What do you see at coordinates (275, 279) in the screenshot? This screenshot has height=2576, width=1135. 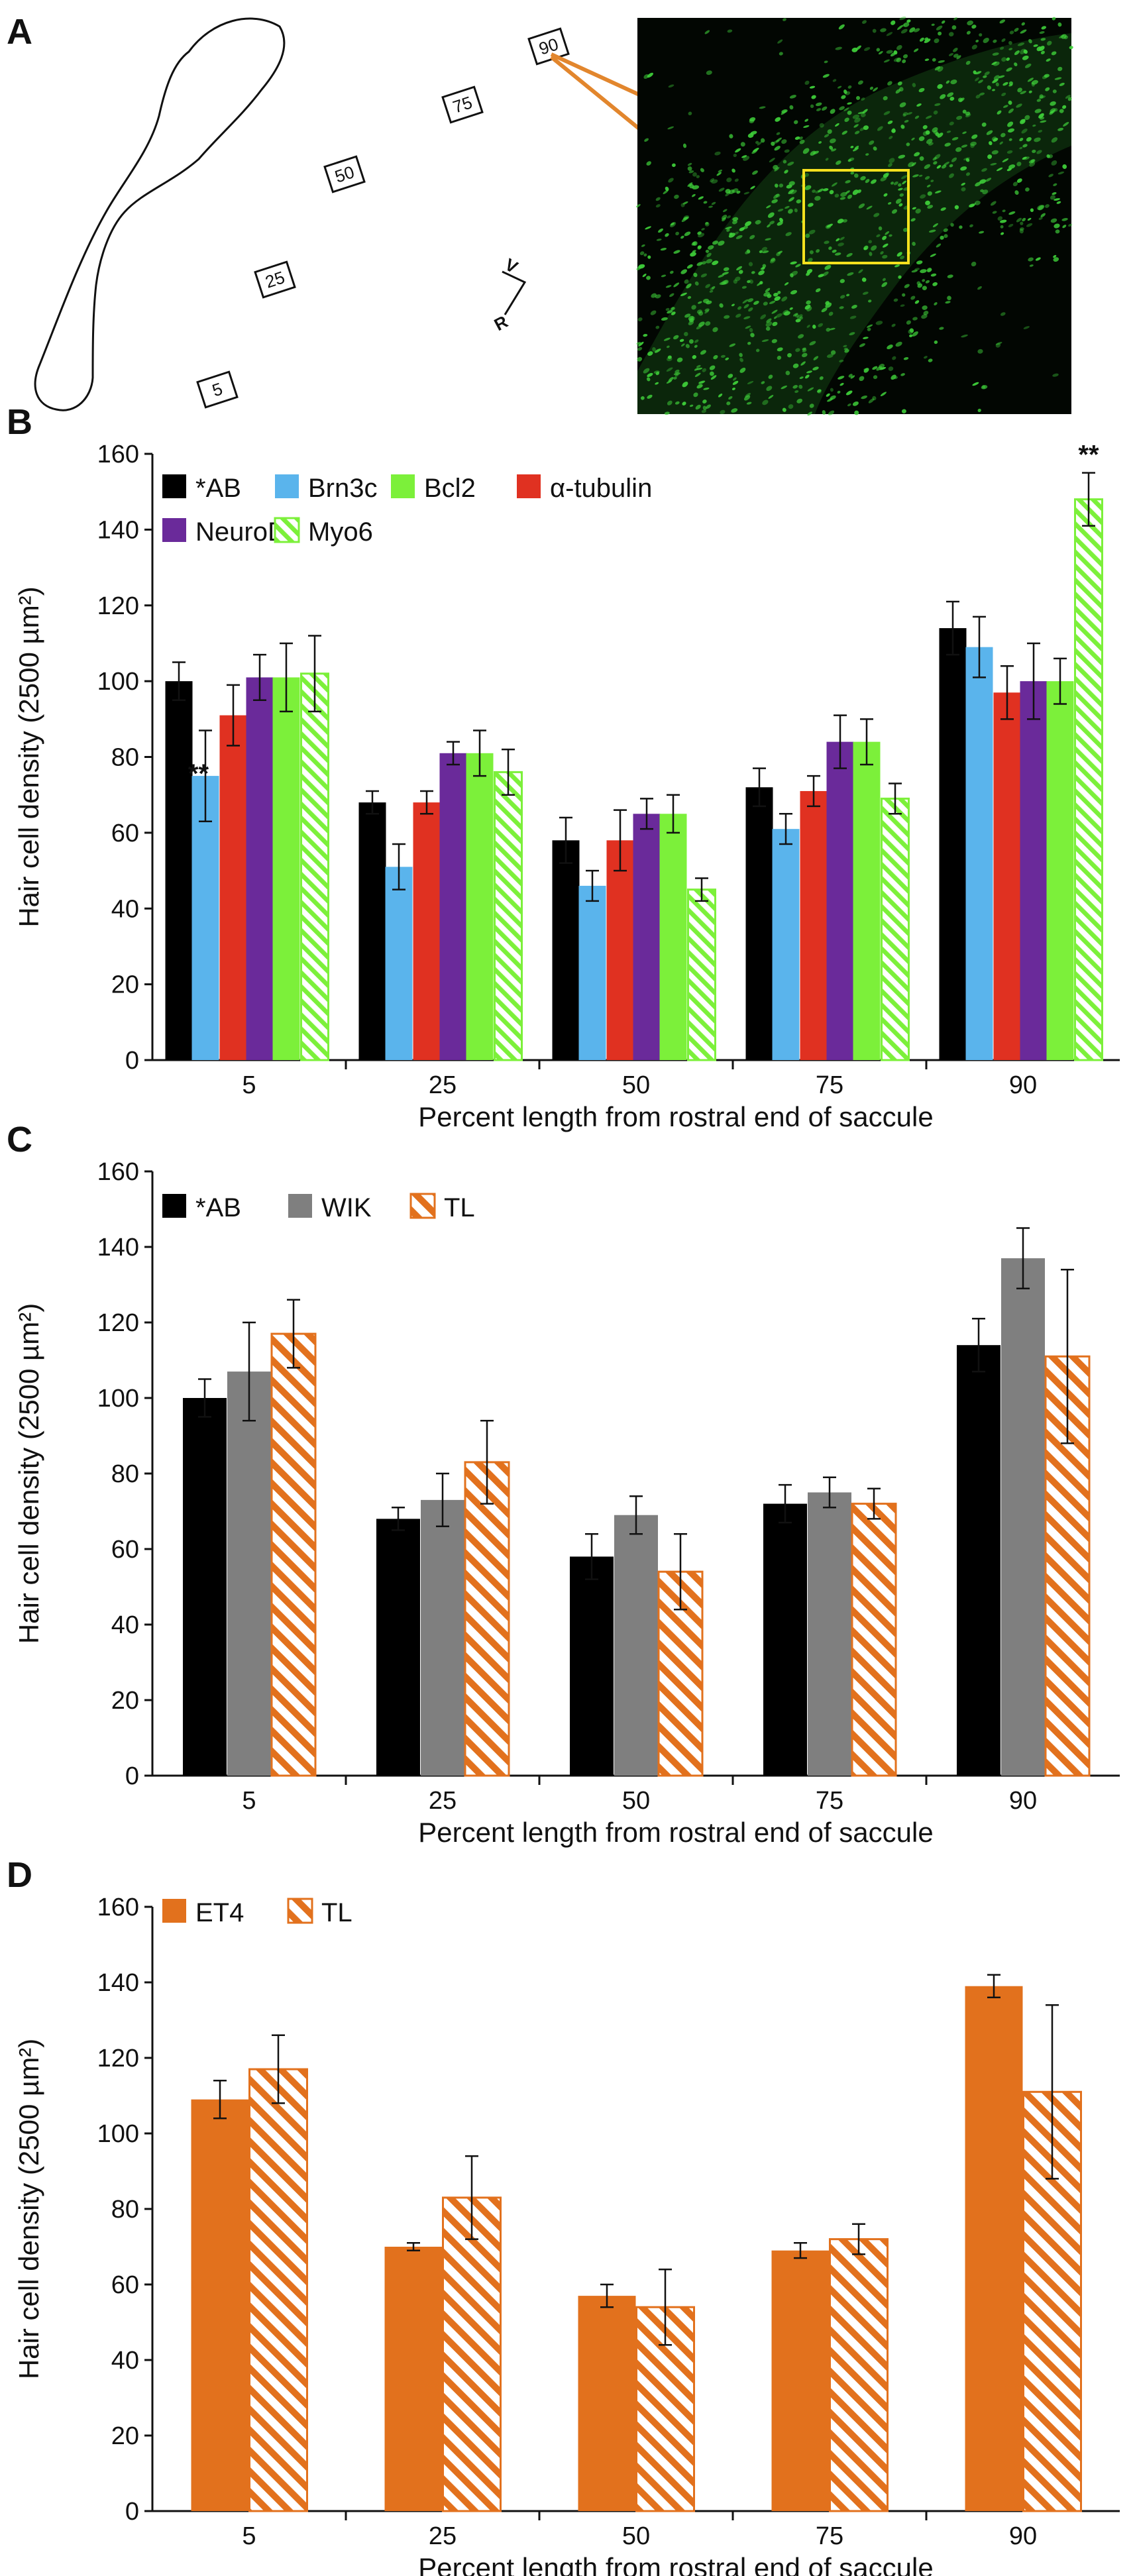 I see `marker-25: 25` at bounding box center [275, 279].